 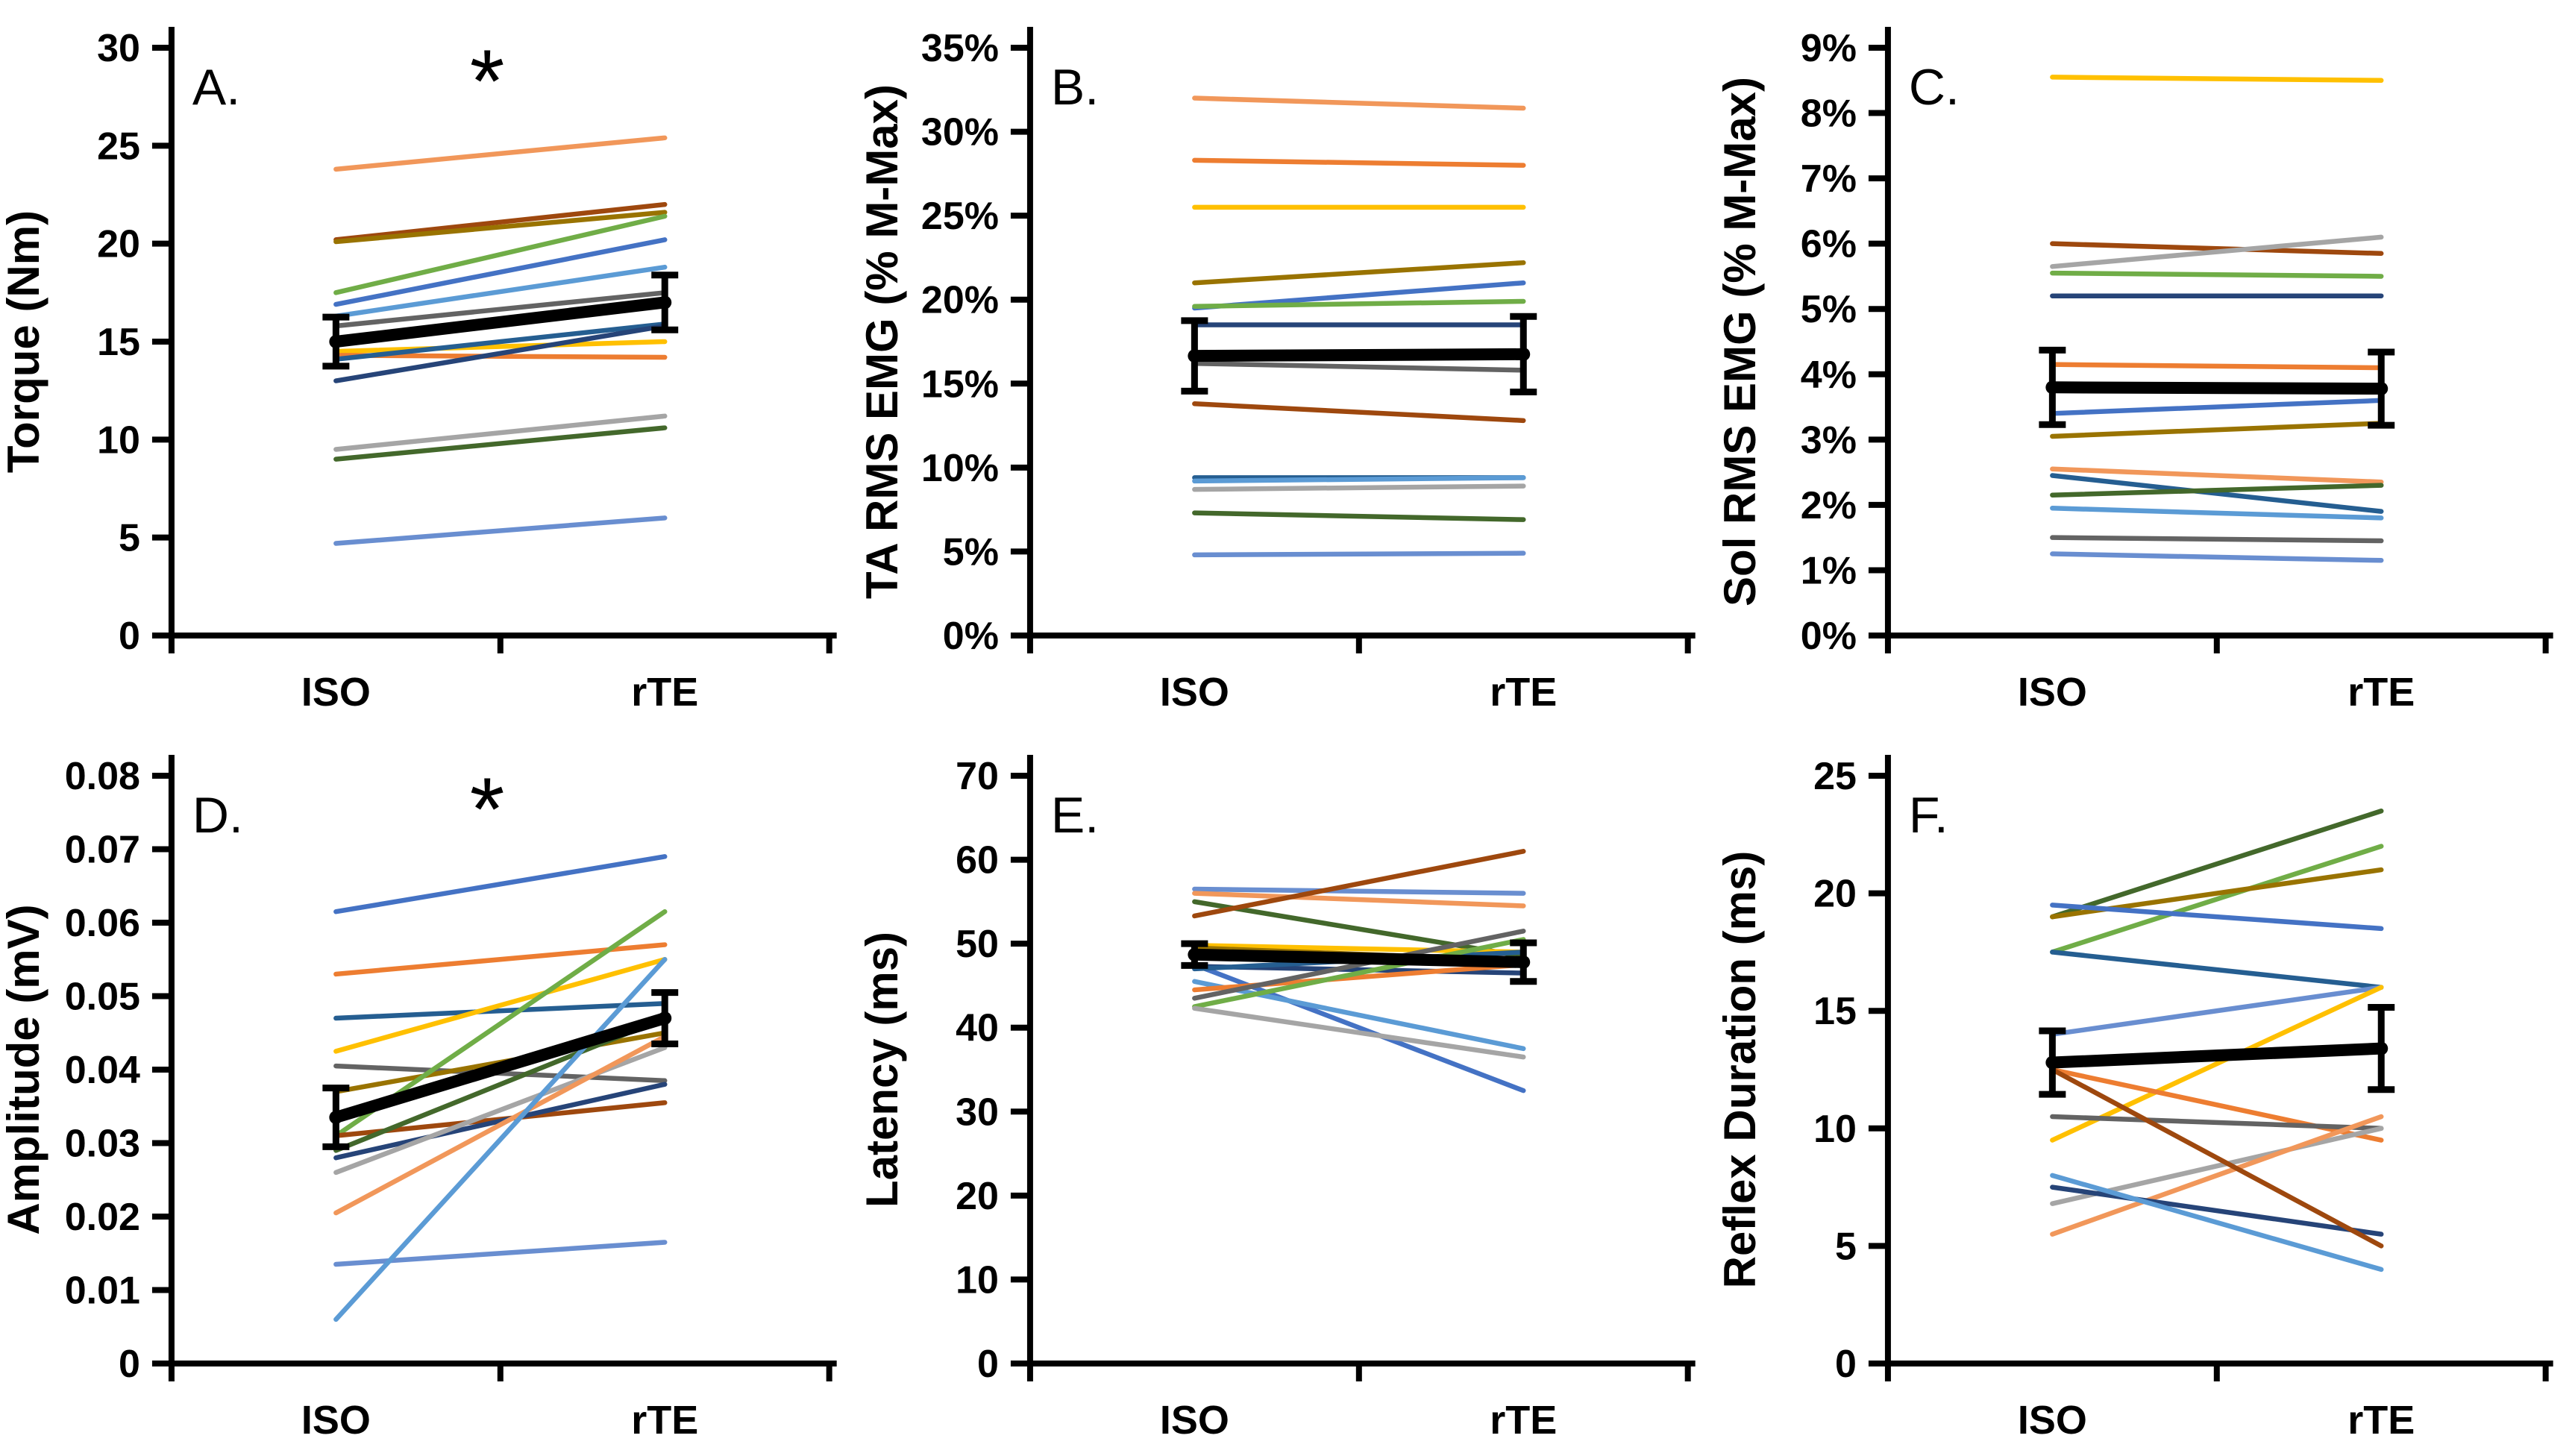 What do you see at coordinates (1935, 87) in the screenshot?
I see `panel-letter: C.` at bounding box center [1935, 87].